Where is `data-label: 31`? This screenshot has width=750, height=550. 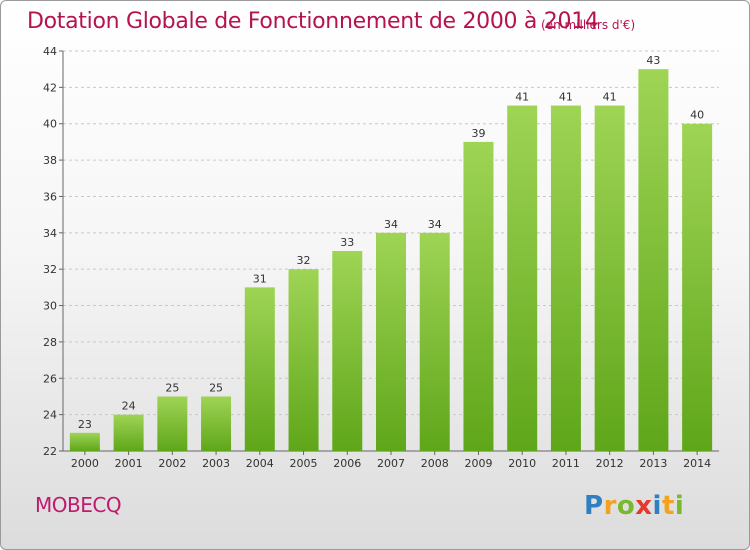
data-label: 31 is located at coordinates (260, 278).